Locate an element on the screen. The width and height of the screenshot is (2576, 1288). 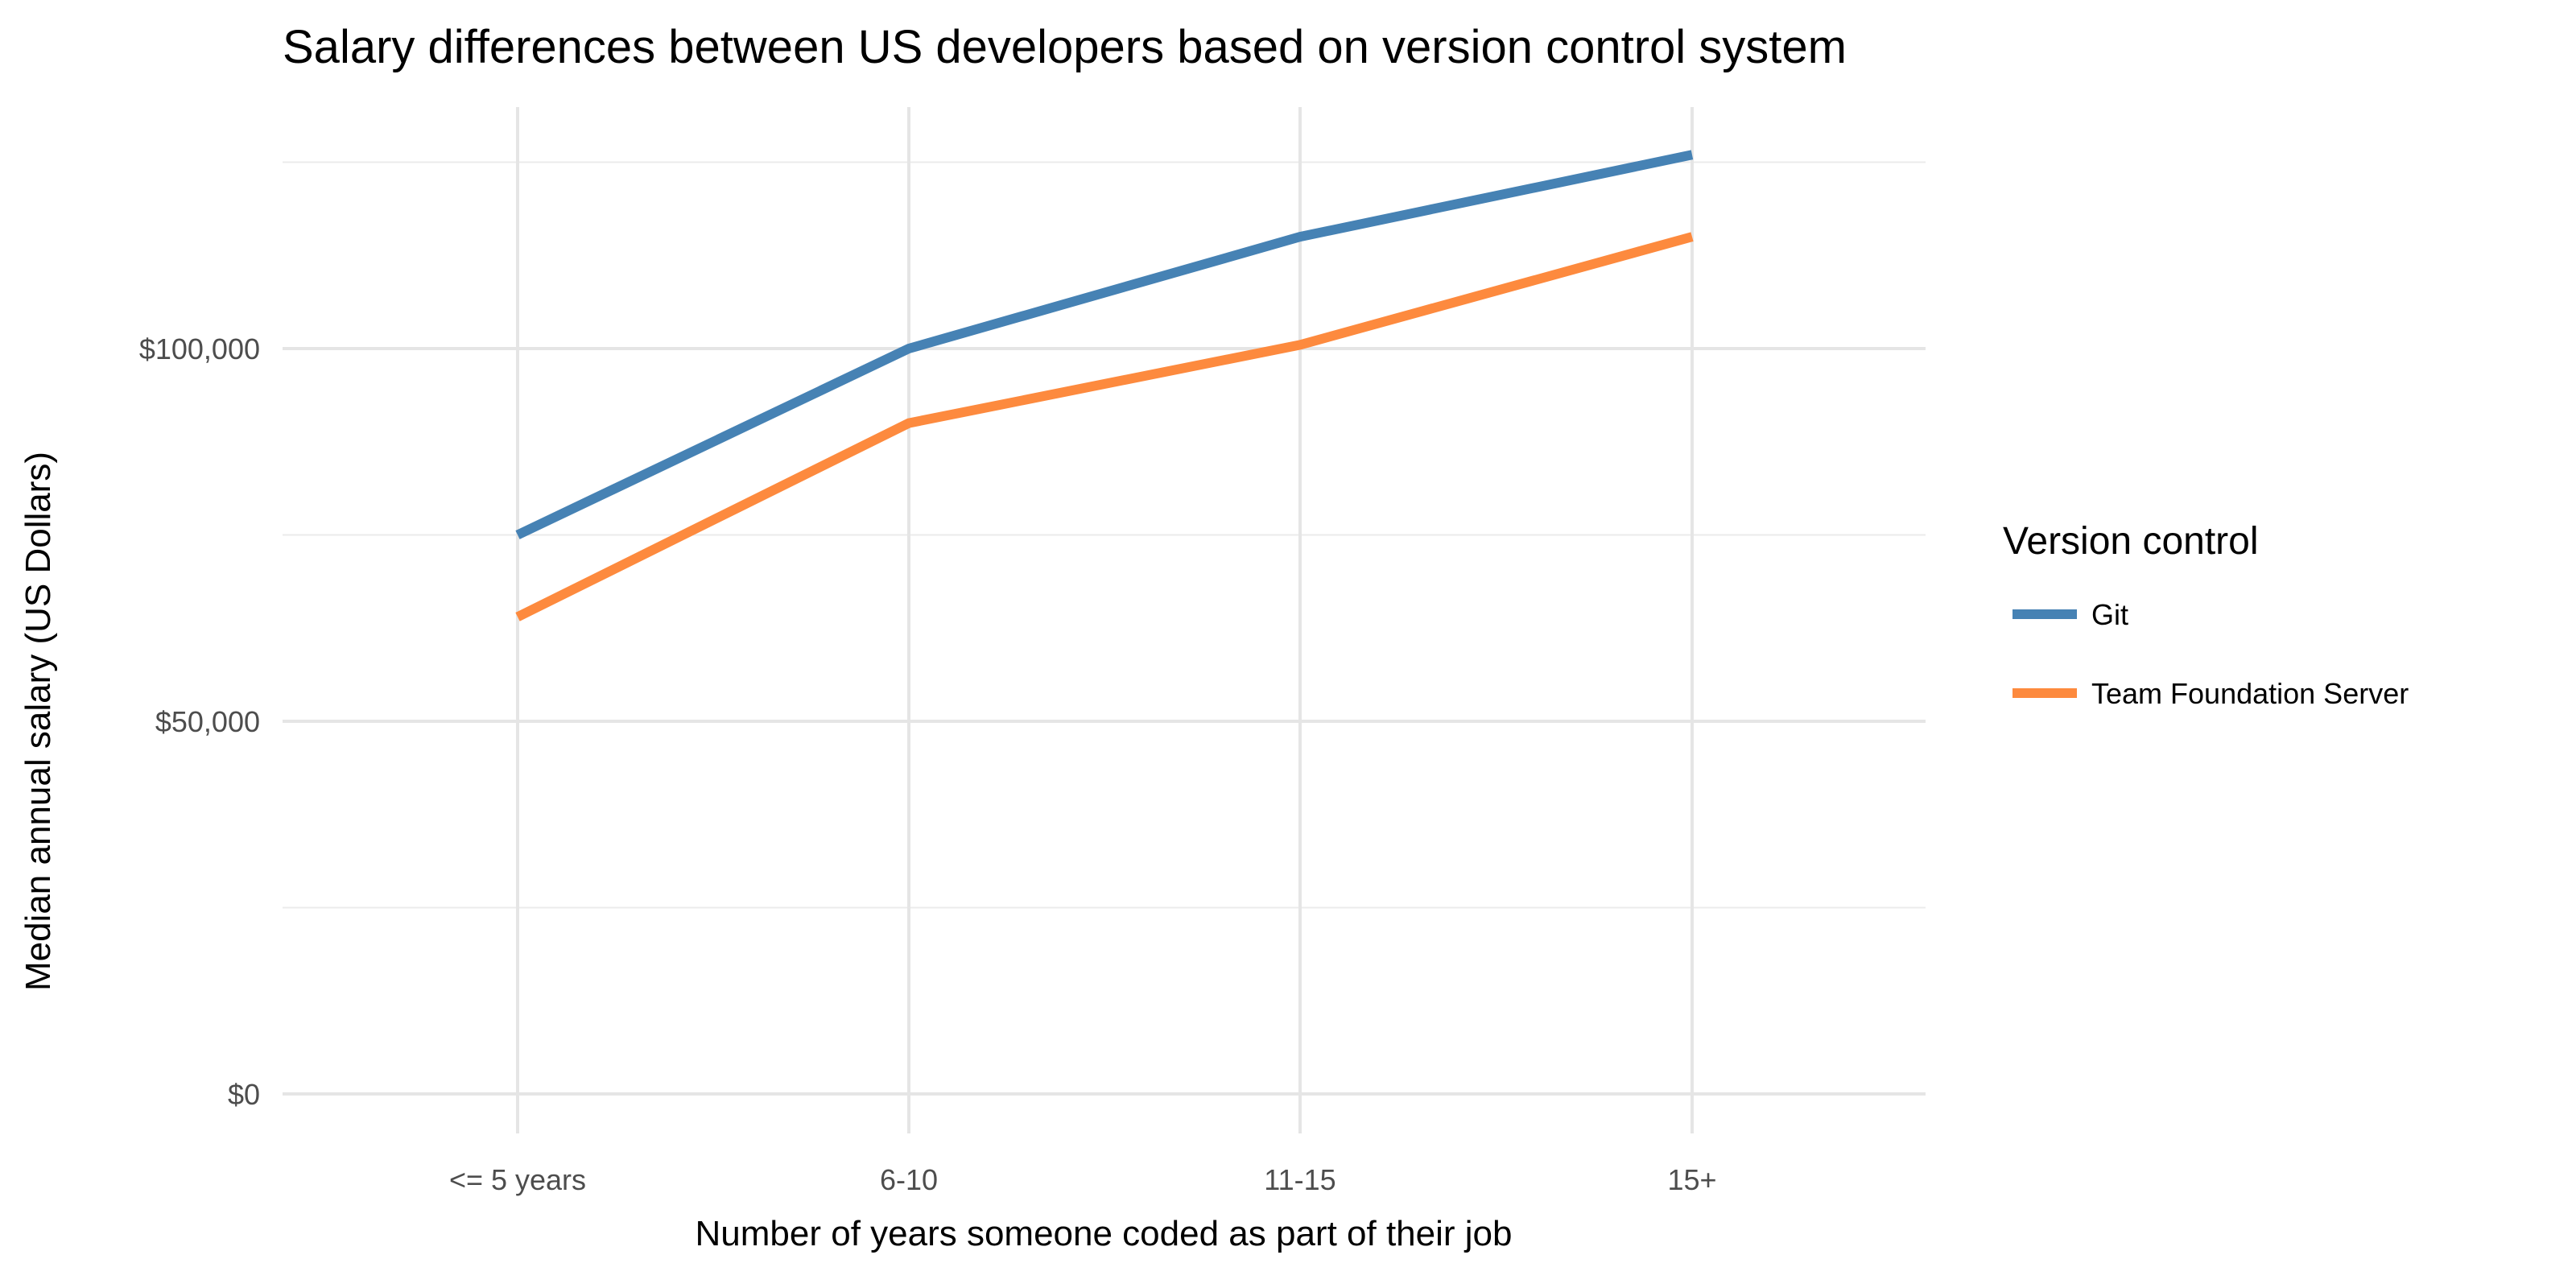
x-tick-label: 15+ is located at coordinates (1691, 1179).